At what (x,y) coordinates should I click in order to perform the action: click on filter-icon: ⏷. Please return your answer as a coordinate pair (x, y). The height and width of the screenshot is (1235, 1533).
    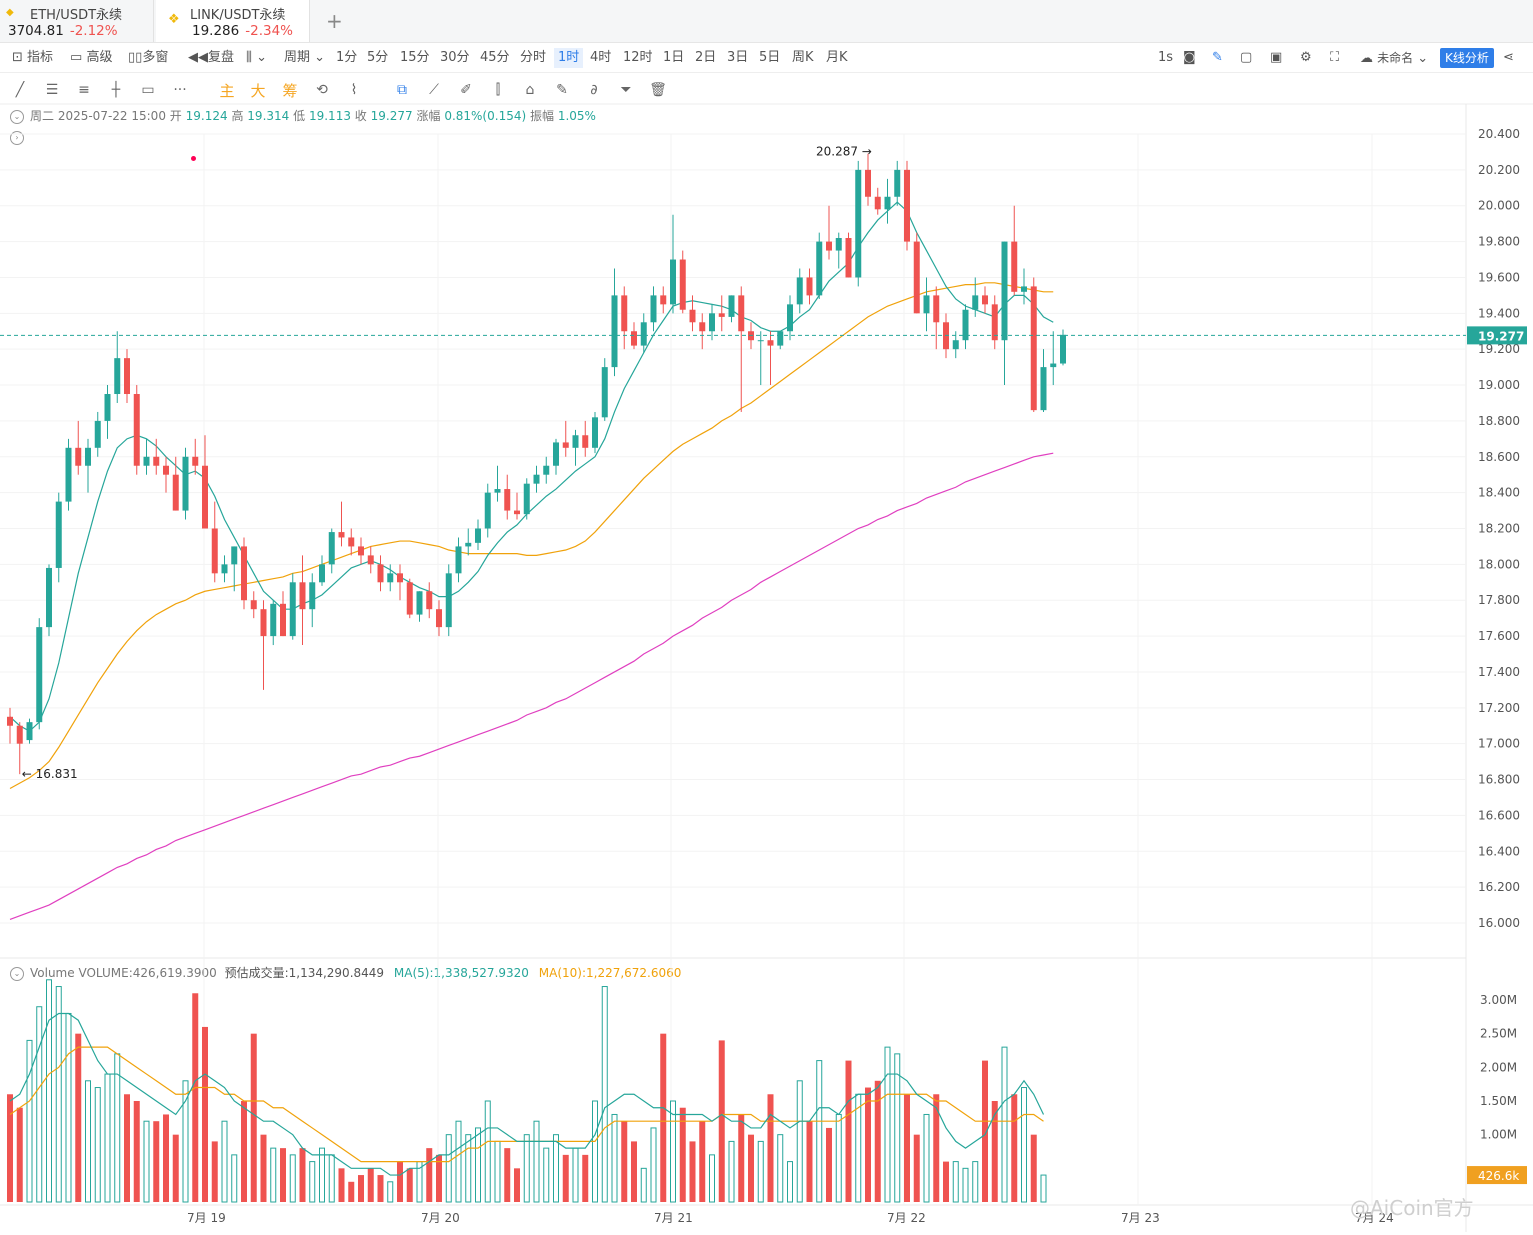
    Looking at the image, I should click on (626, 90).